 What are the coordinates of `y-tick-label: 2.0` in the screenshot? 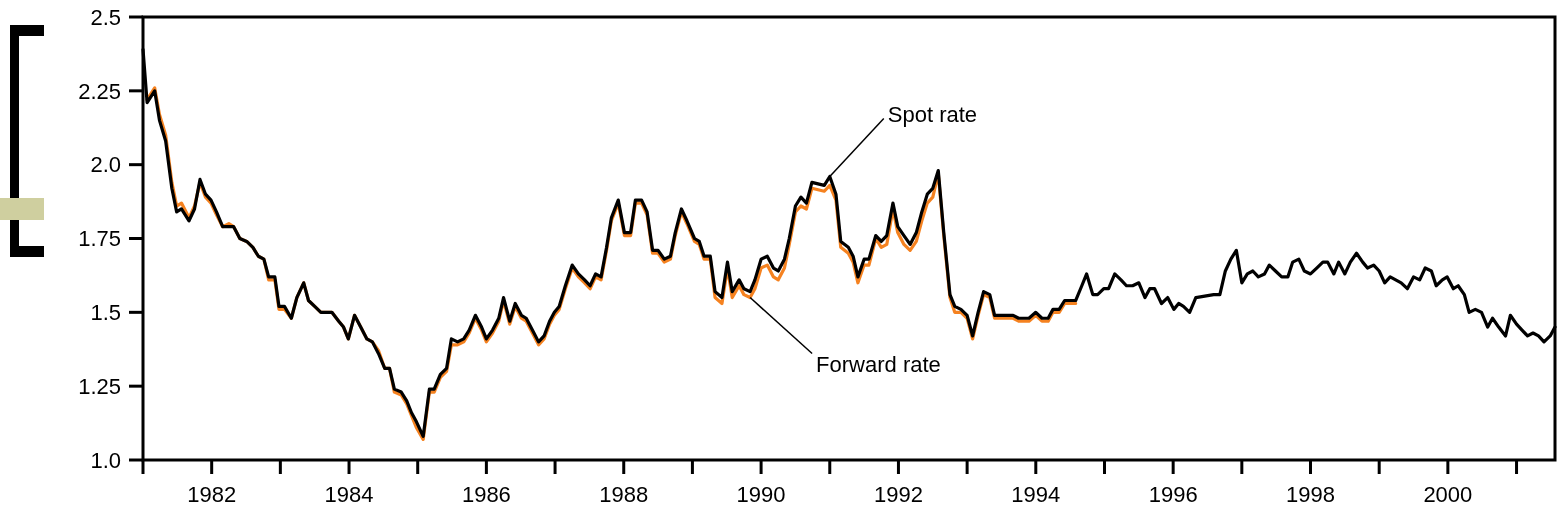 It's located at (105, 165).